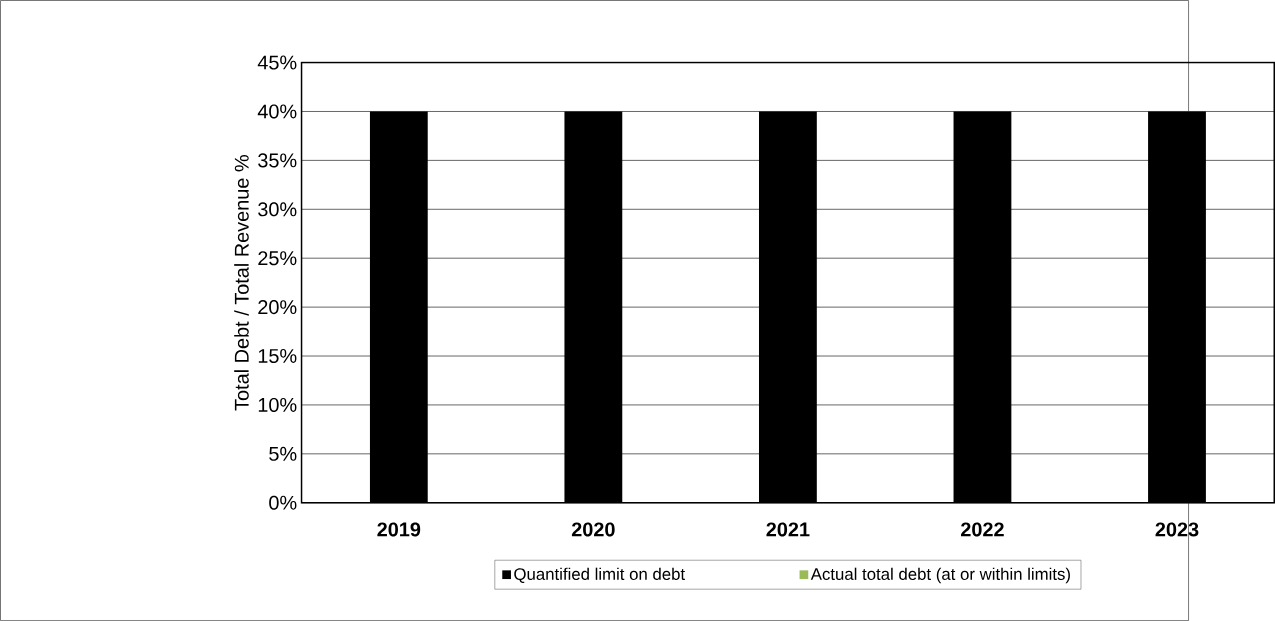  I want to click on y-tick-label: 10%, so click(277, 404).